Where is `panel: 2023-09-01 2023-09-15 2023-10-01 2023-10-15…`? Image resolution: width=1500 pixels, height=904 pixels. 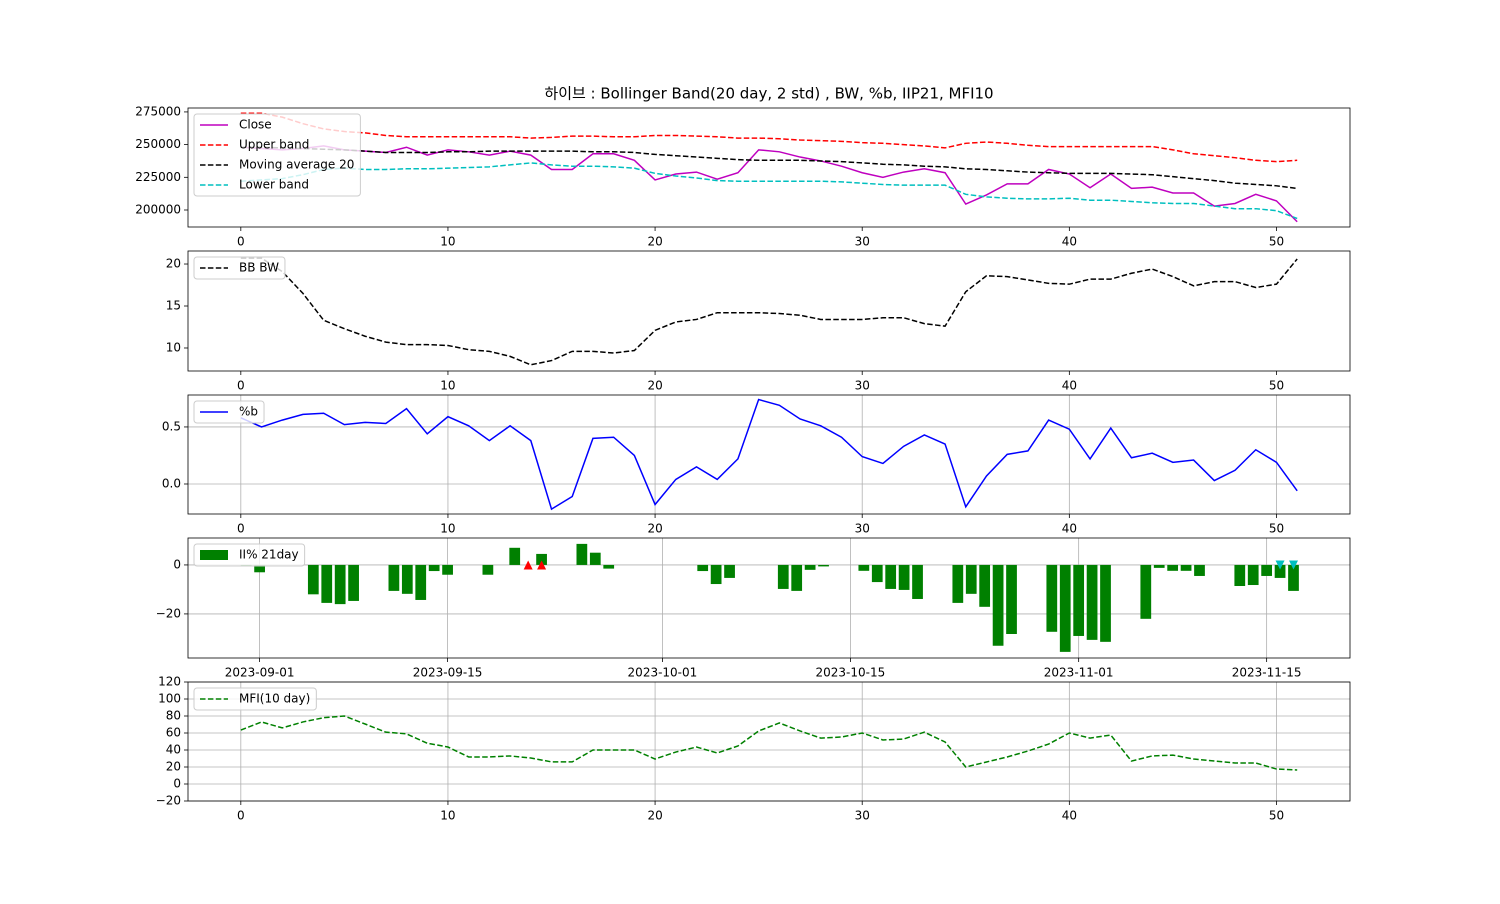 panel: 2023-09-01 2023-09-15 2023-10-01 2023-10-15… is located at coordinates (753, 608).